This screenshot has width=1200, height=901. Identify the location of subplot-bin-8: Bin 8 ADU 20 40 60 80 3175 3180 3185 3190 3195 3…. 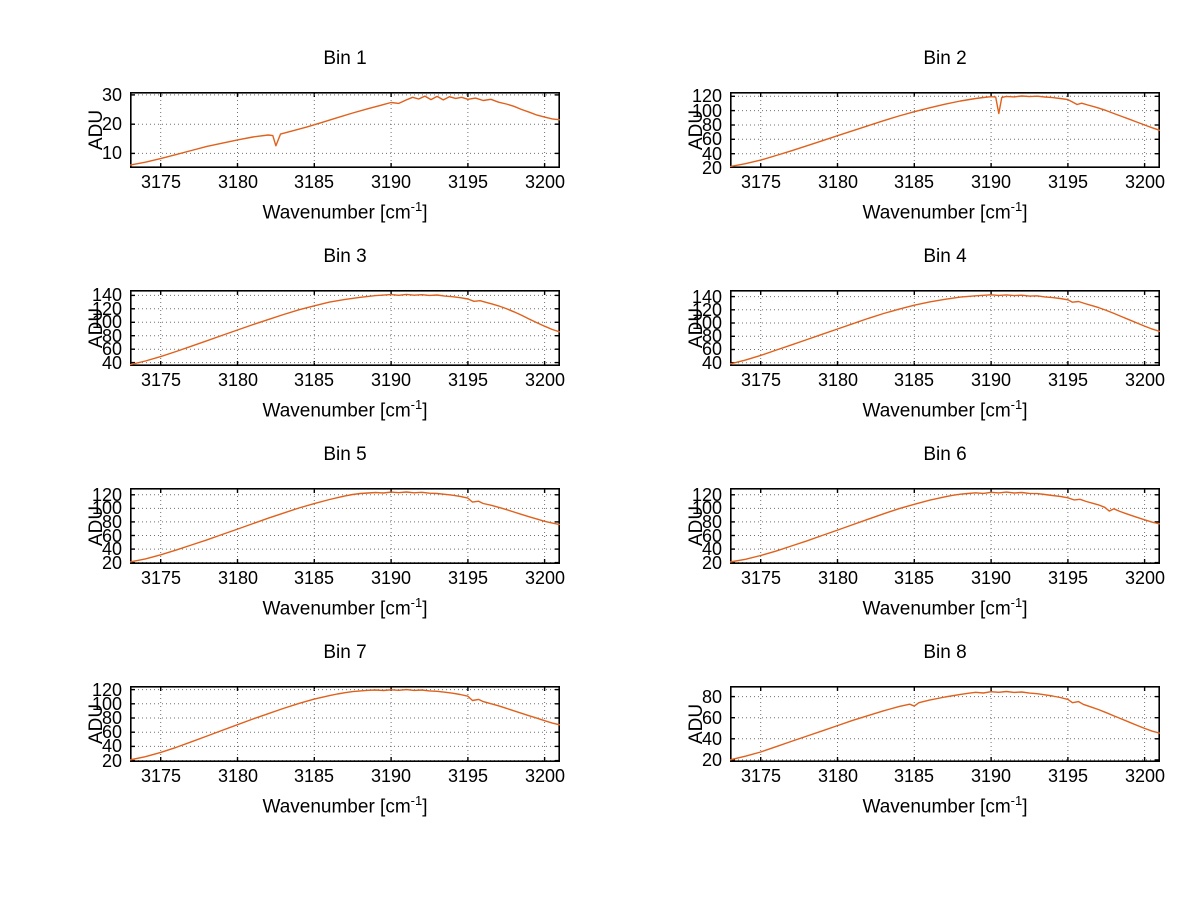
(900, 735).